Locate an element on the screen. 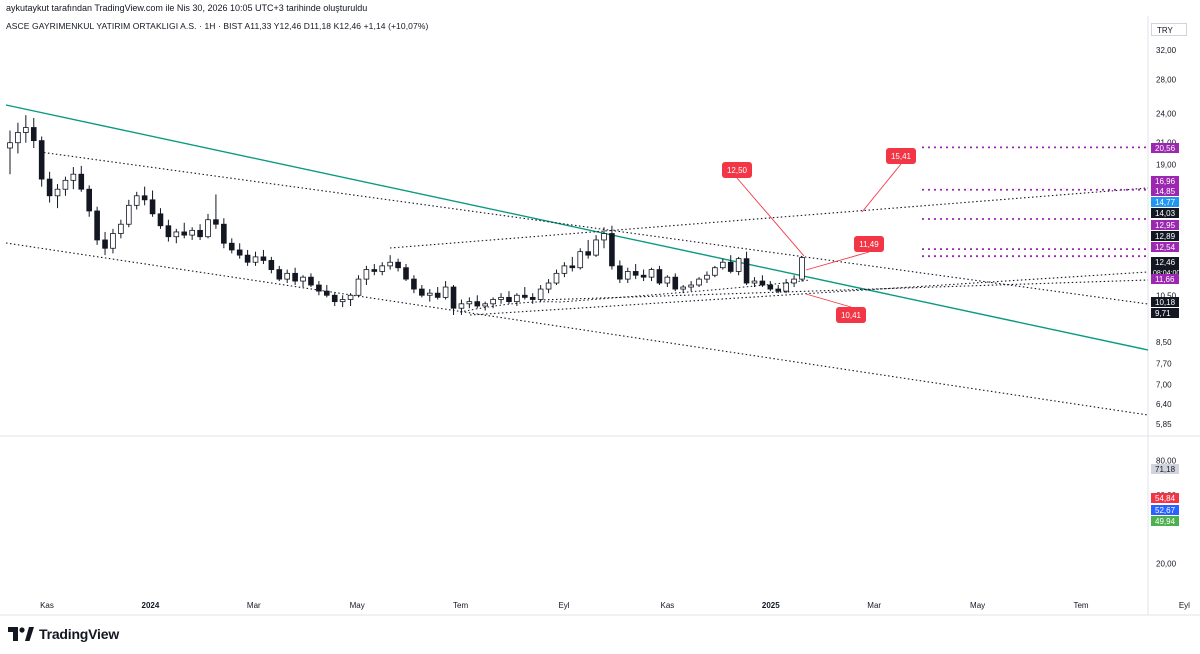 This screenshot has height=654, width=1200. price-tag-text: 14,03 is located at coordinates (1165, 213).